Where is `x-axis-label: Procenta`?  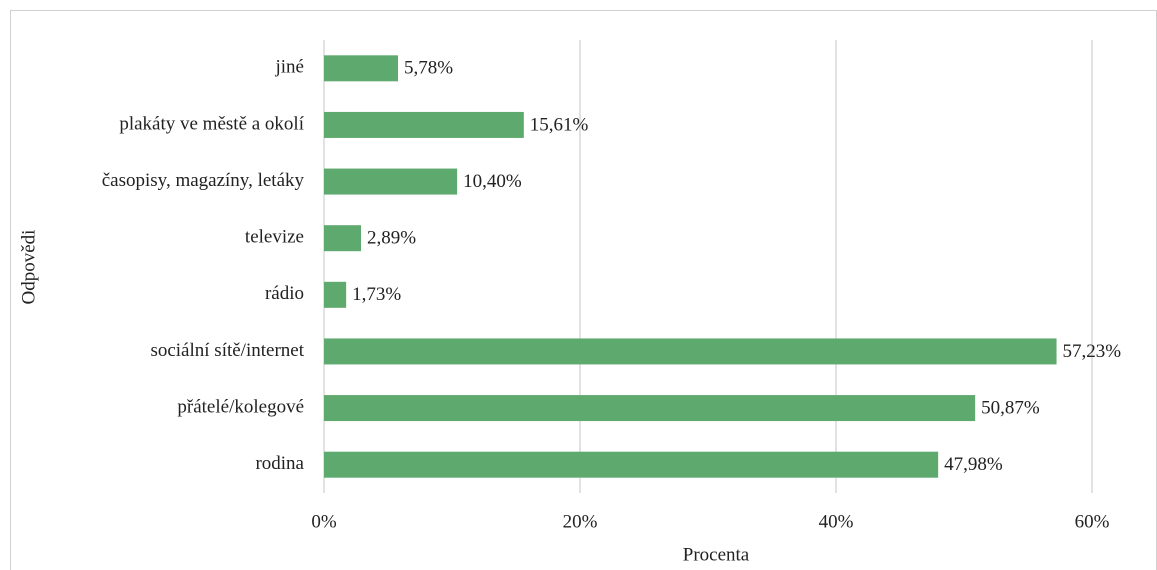
x-axis-label: Procenta is located at coordinates (716, 554).